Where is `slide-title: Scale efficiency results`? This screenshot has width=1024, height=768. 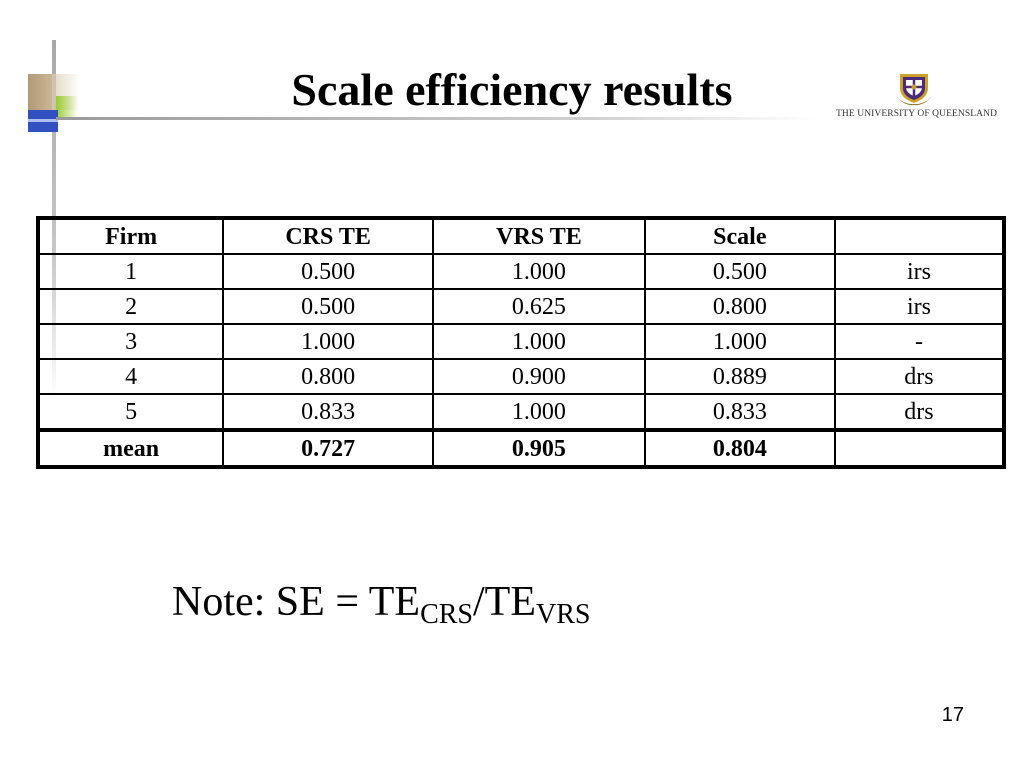 slide-title: Scale efficiency results is located at coordinates (512, 89).